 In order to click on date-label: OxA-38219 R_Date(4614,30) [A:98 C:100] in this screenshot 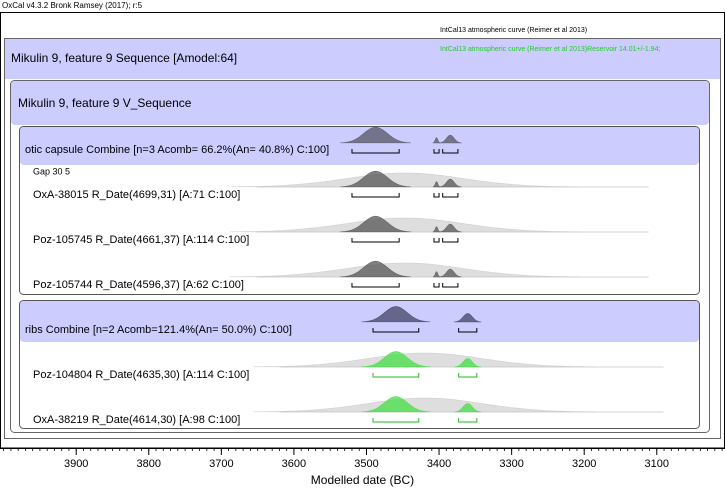, I will do `click(136, 420)`.